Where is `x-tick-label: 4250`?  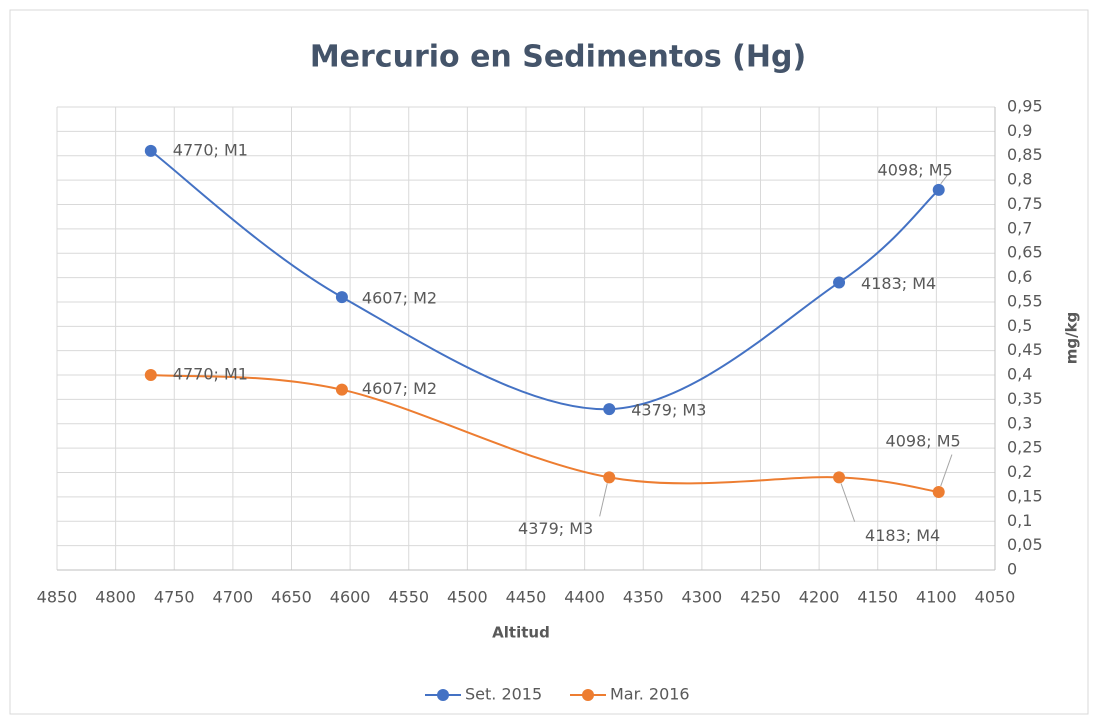
x-tick-label: 4250 is located at coordinates (760, 597).